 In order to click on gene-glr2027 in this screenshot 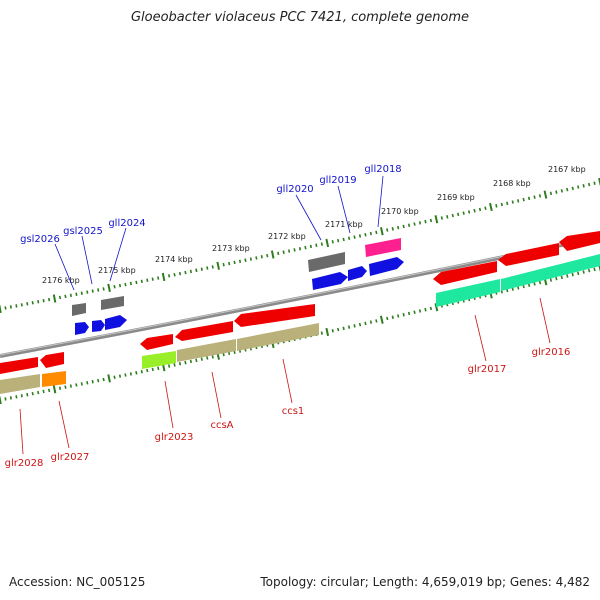, I will do `click(52, 360)`.